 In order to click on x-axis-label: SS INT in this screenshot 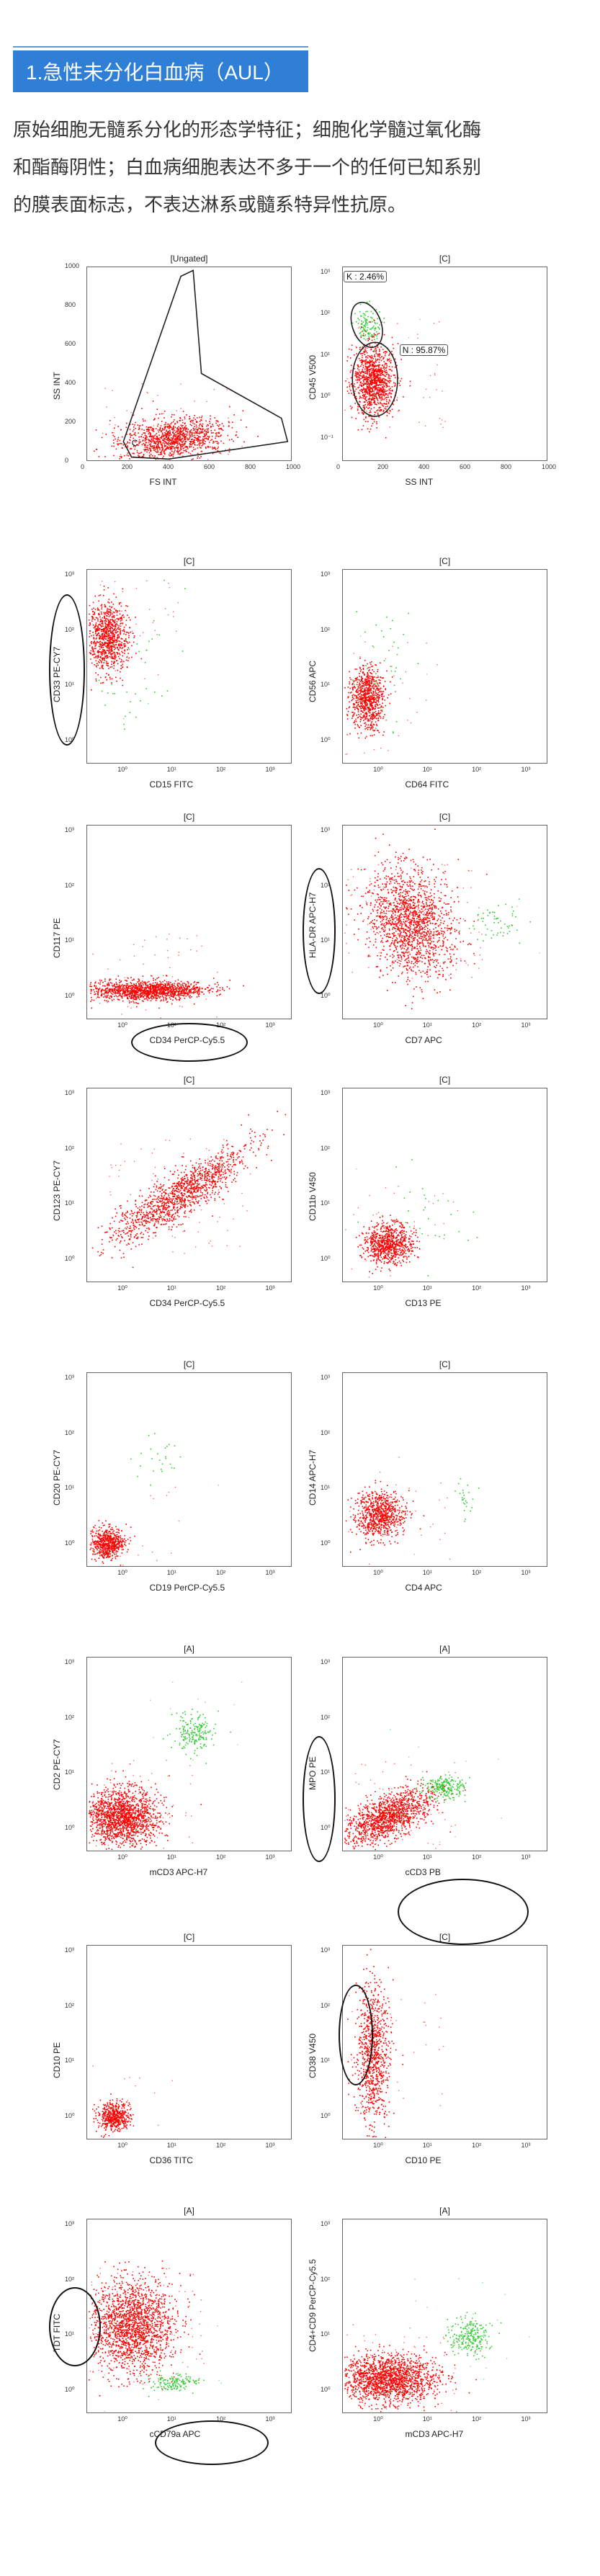, I will do `click(420, 482)`.